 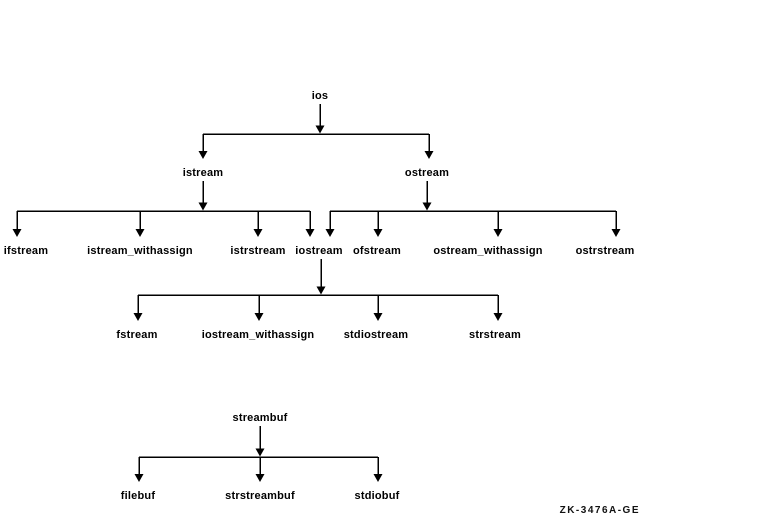 What do you see at coordinates (427, 173) in the screenshot?
I see `class-node-ostream: ostream` at bounding box center [427, 173].